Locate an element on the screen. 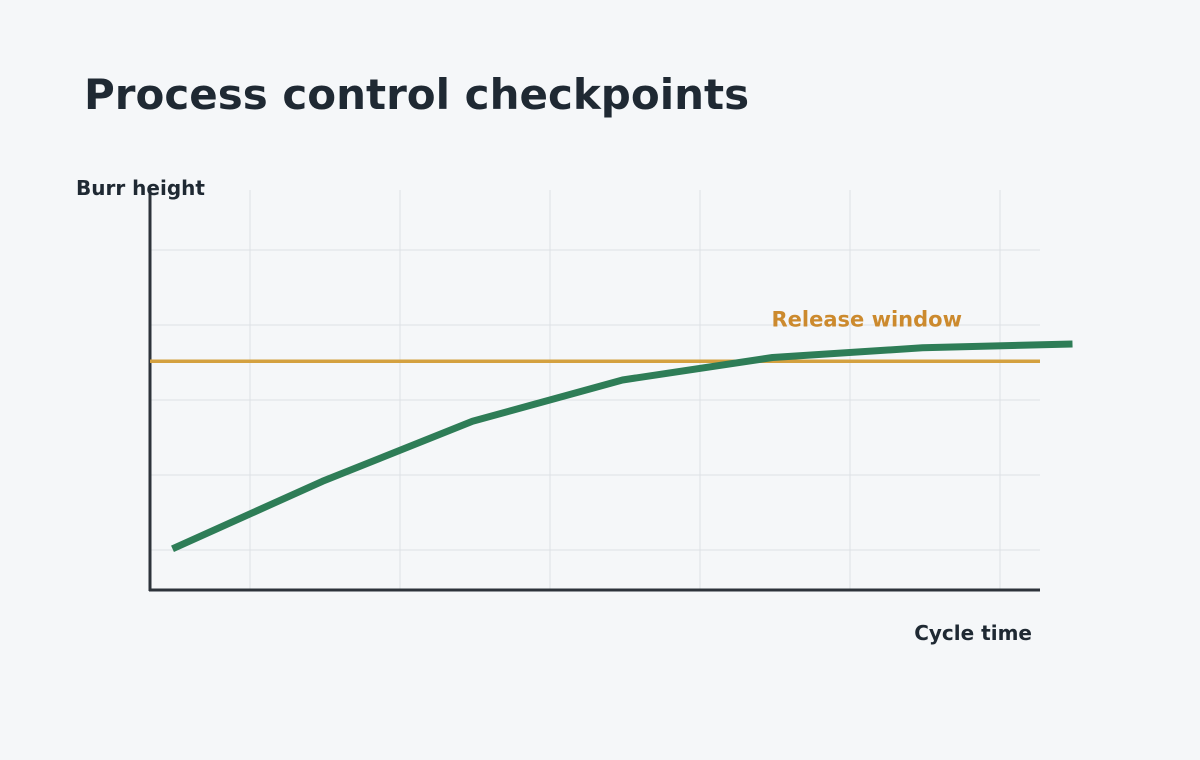  x-axis-label: Cycle time is located at coordinates (973, 633).